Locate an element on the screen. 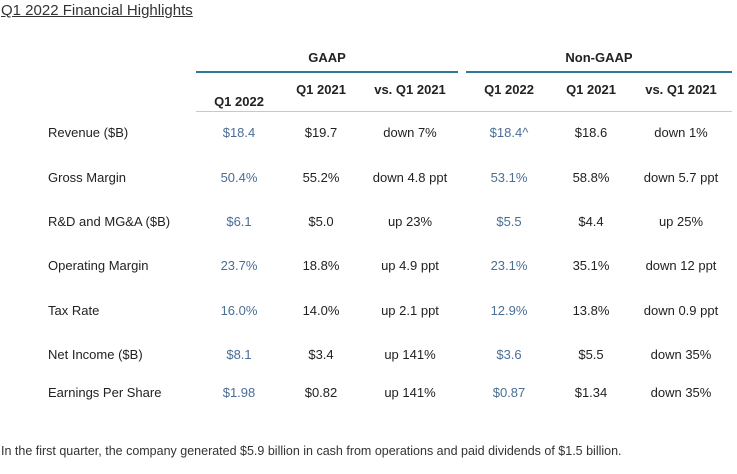 The width and height of the screenshot is (737, 474). ng-q1-2021-value: $5.5 is located at coordinates (591, 354).